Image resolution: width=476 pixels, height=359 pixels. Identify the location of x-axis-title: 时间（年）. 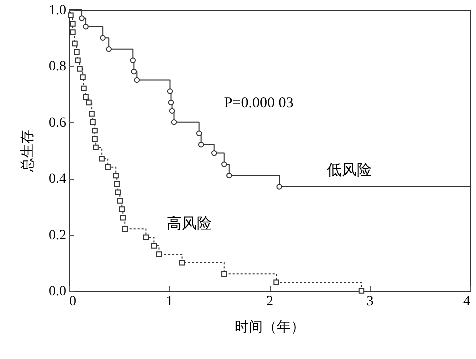
(270, 328).